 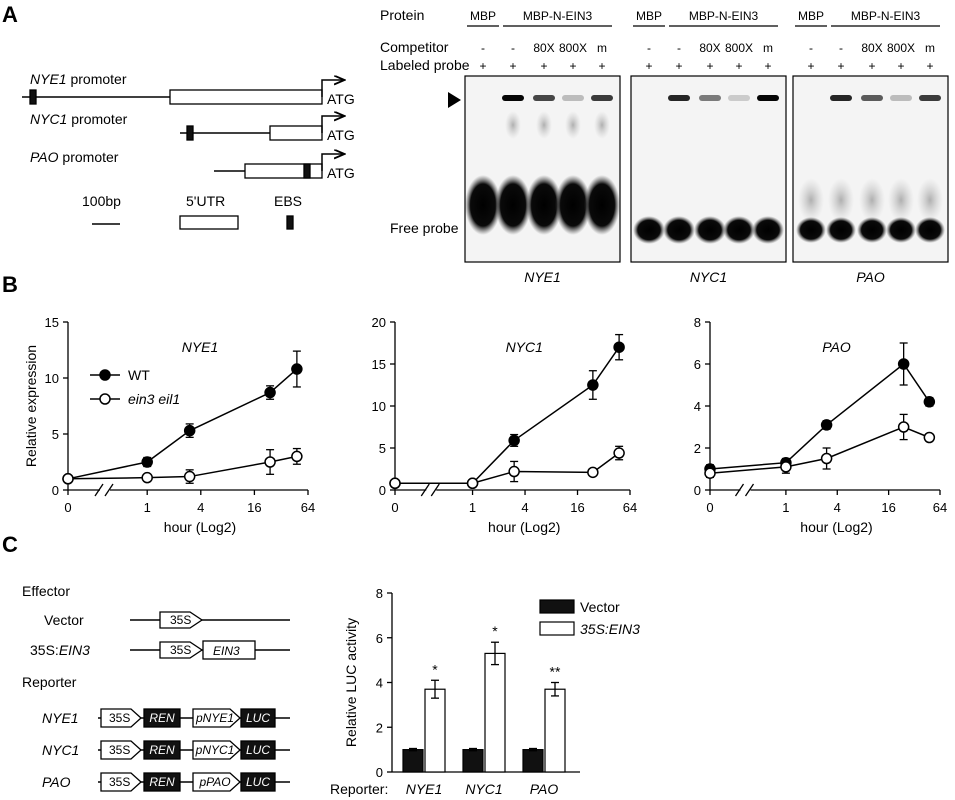 What do you see at coordinates (180, 650) in the screenshot?
I see `ein3-35s-text: 35S` at bounding box center [180, 650].